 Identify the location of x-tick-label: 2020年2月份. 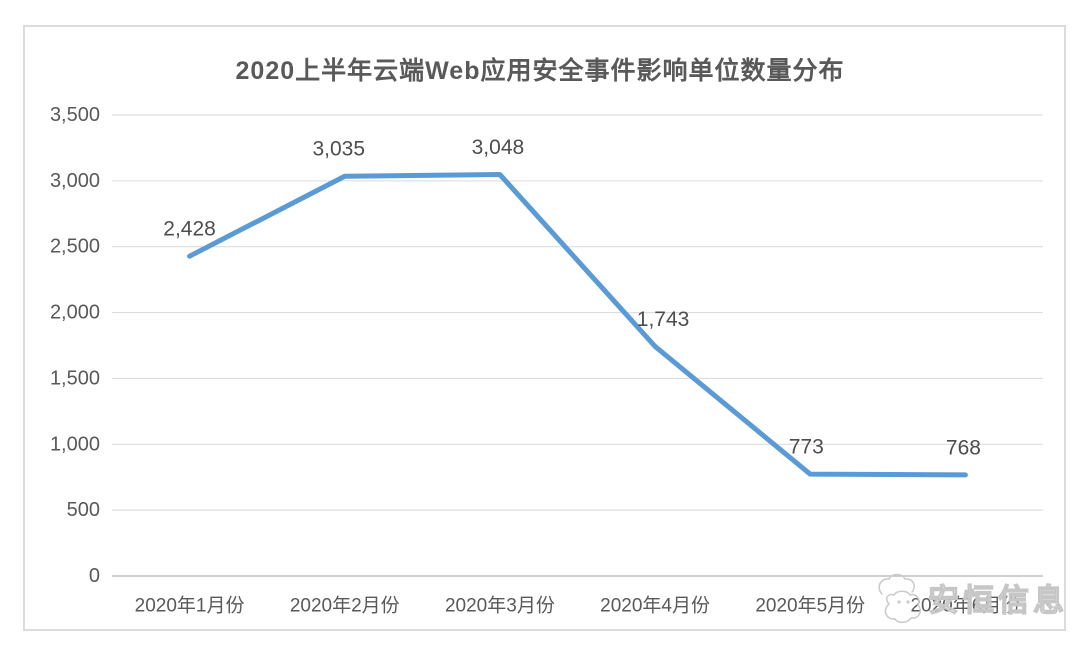
(345, 606).